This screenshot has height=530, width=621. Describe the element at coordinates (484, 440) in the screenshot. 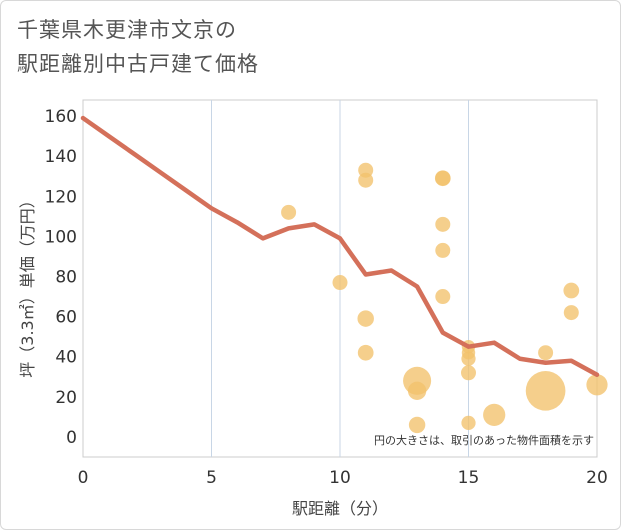

I see `bubble-size-note: 円の大きさは、取引のあった物件面積を示す` at that location.